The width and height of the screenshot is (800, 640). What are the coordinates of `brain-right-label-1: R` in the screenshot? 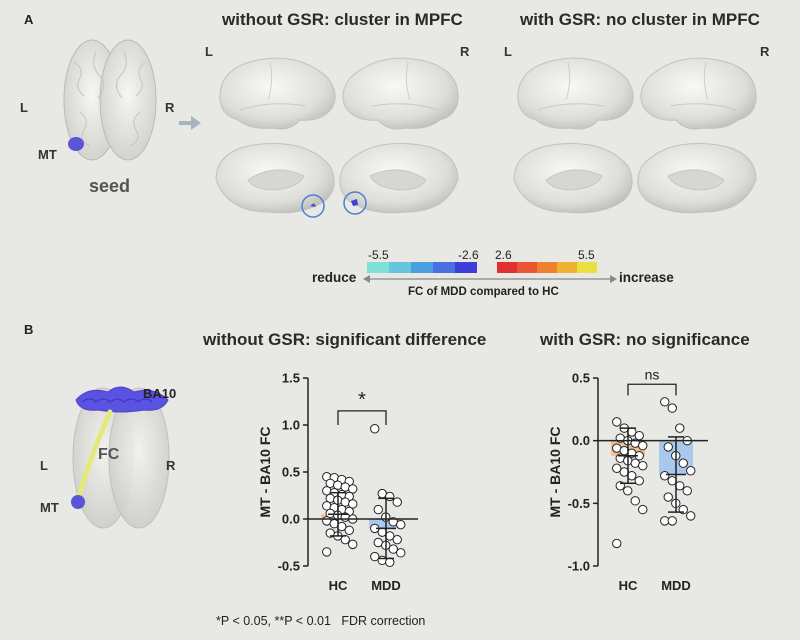 It's located at (465, 51).